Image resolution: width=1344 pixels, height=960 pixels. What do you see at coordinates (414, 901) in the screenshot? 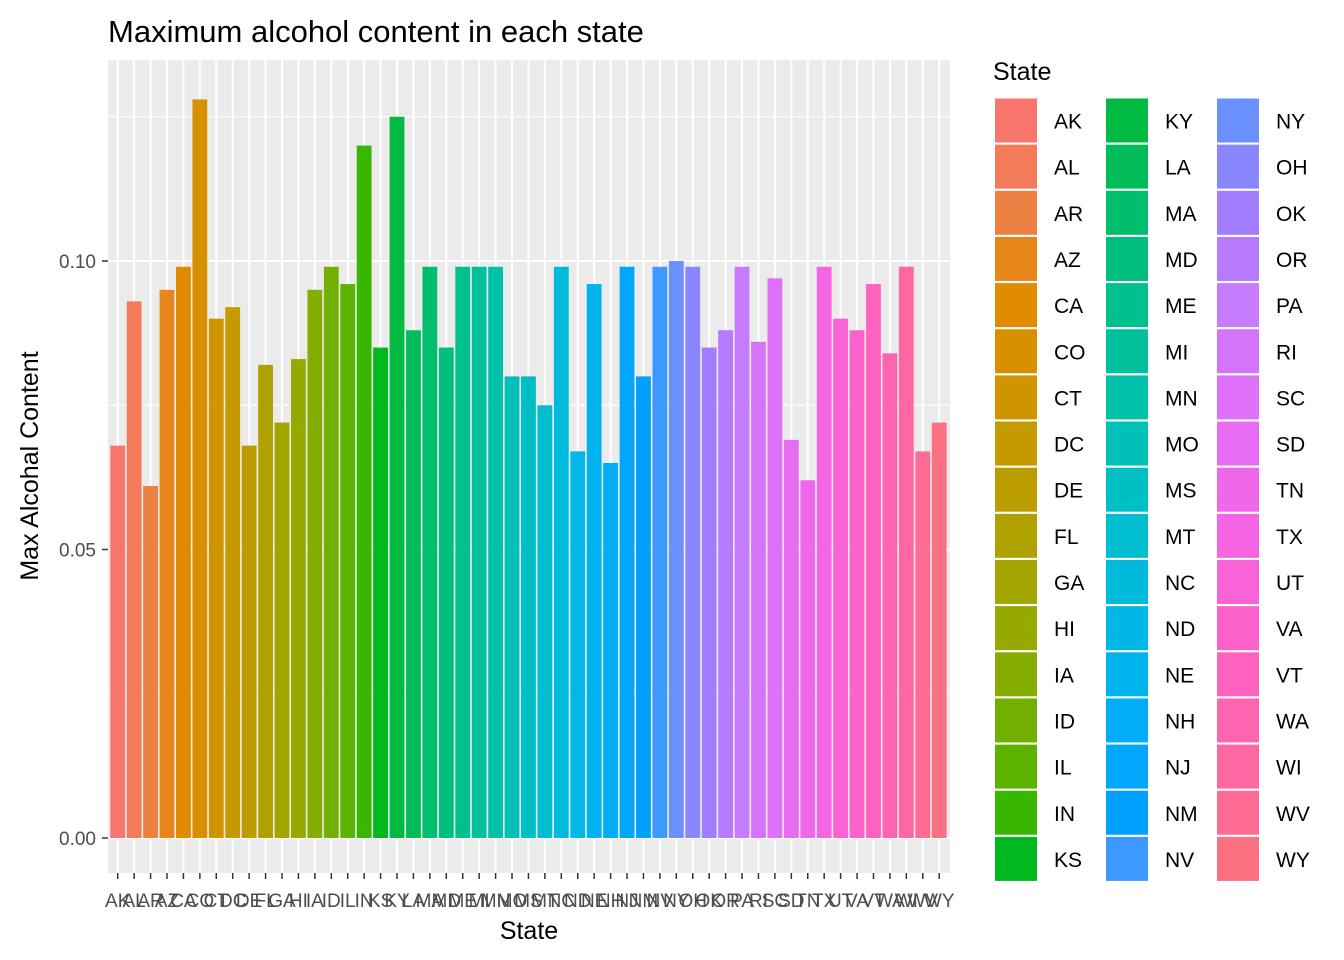
I see `x-tick-label: LA` at bounding box center [414, 901].